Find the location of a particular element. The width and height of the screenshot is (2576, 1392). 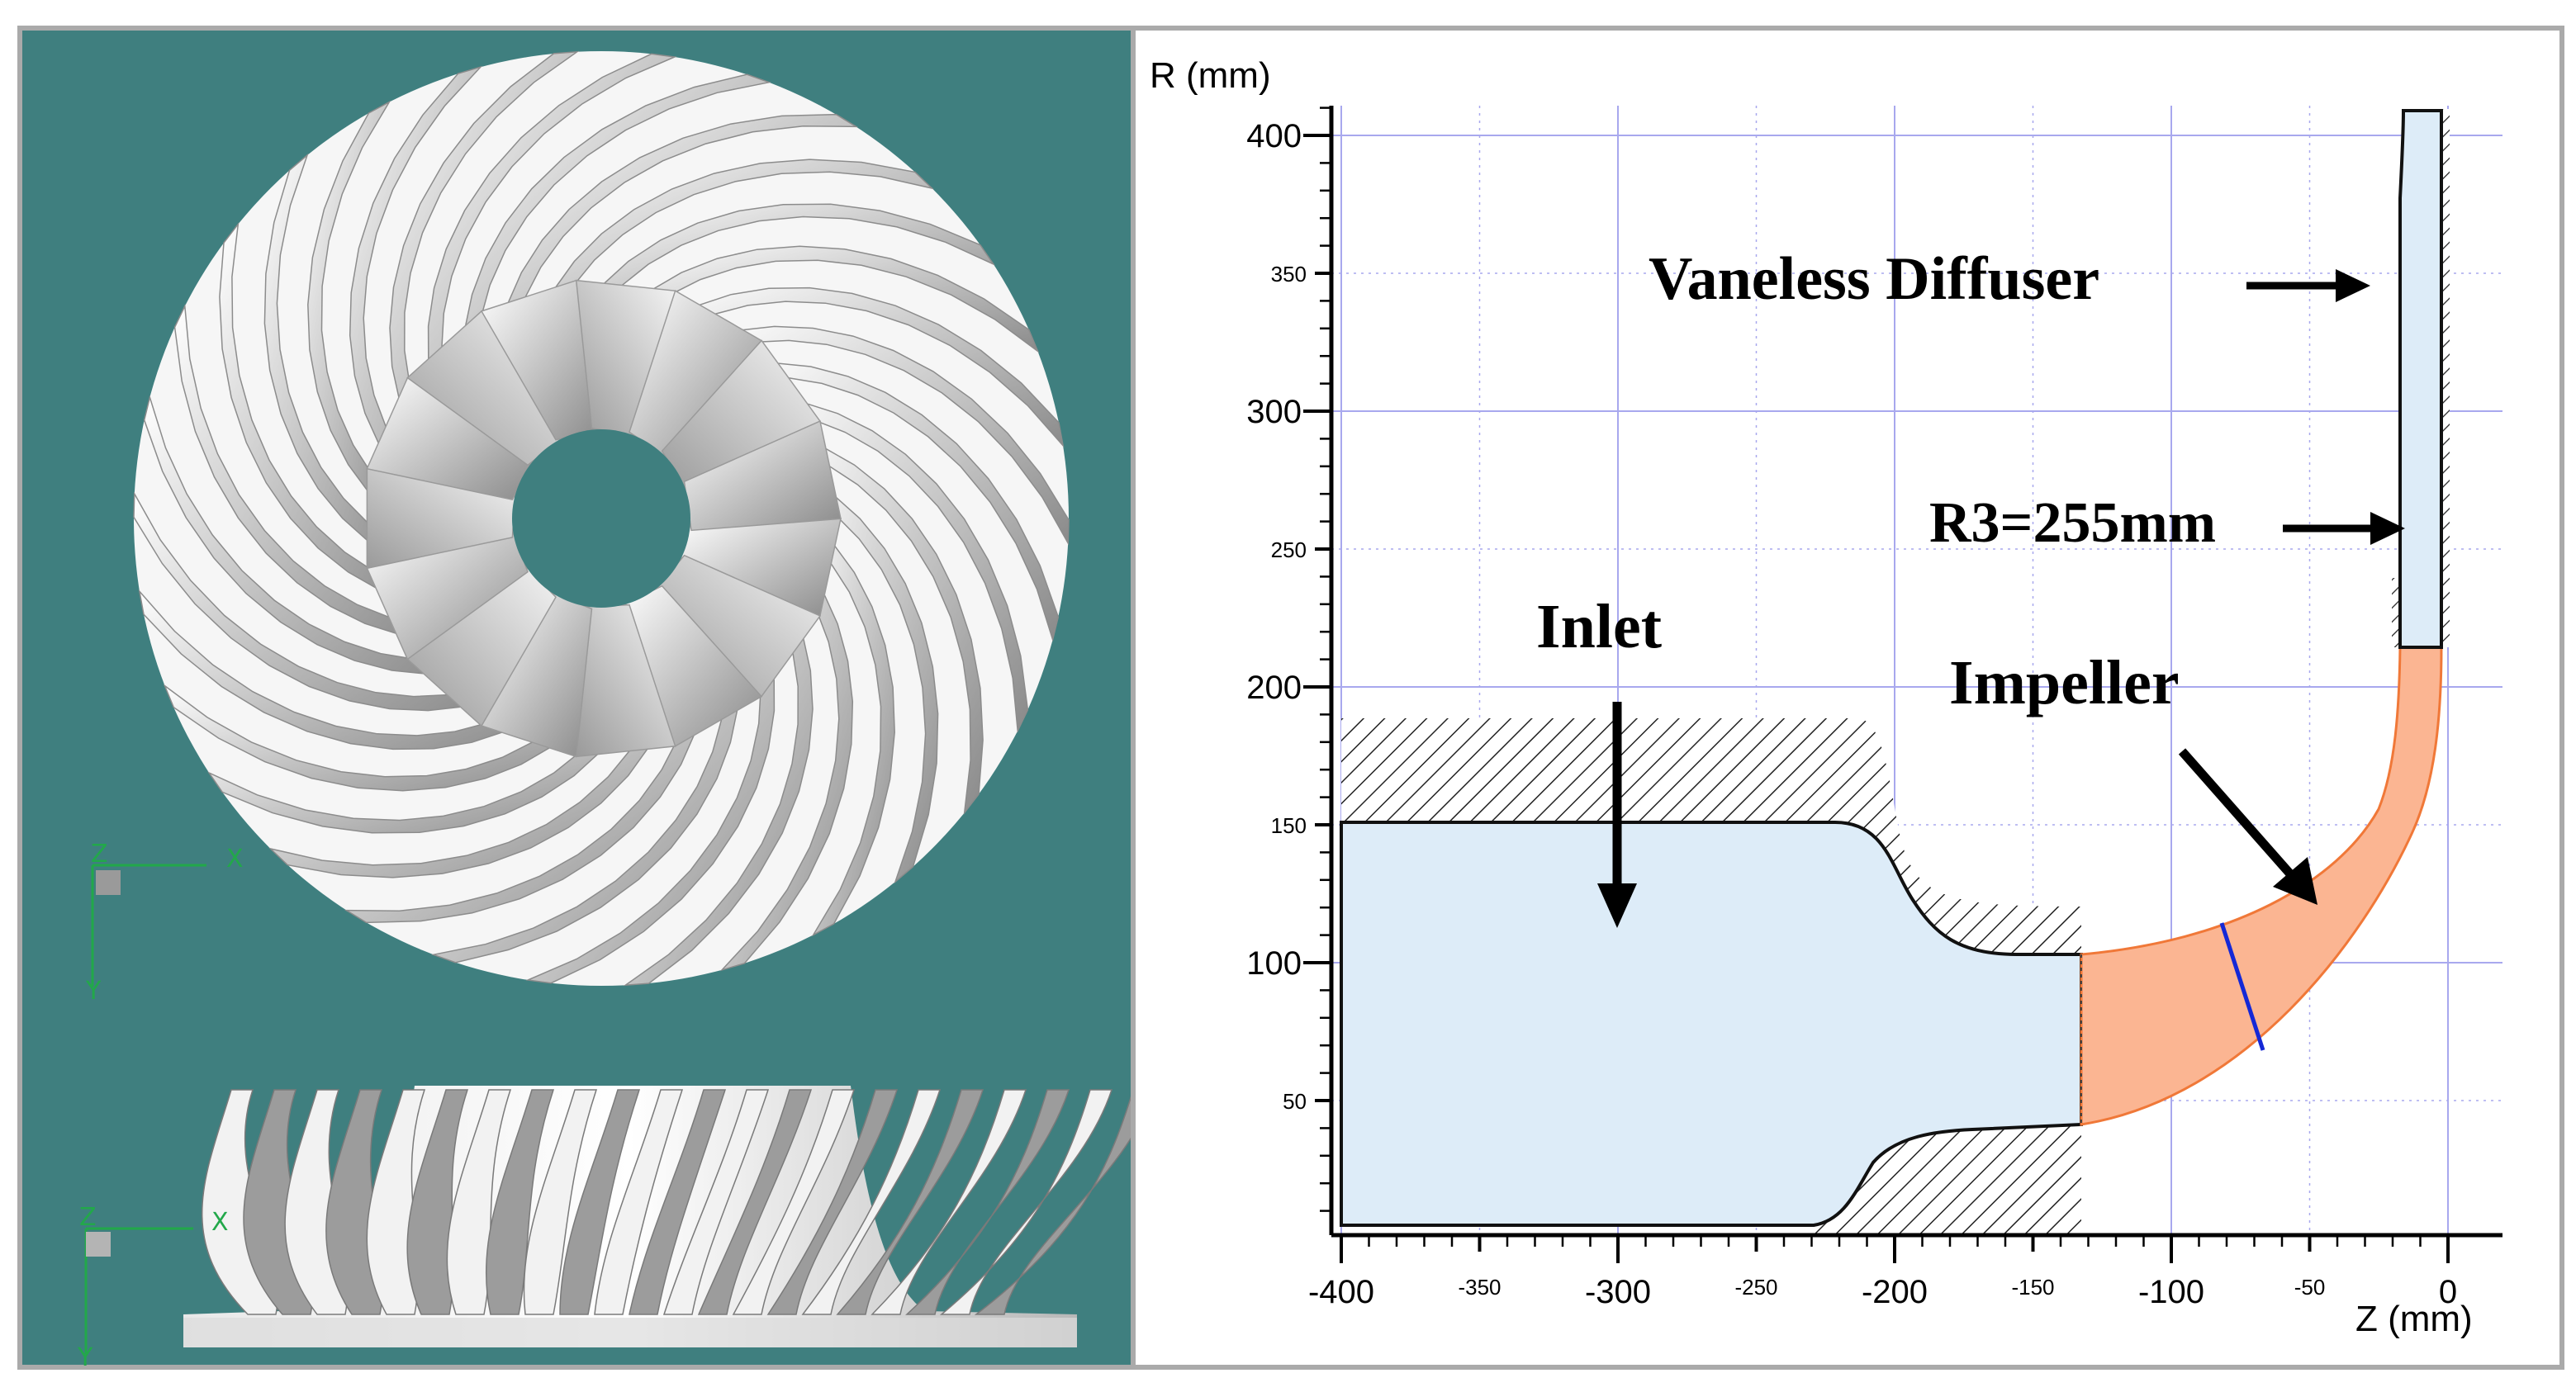

triad-bottom-y-label: Y is located at coordinates (85, 1357).